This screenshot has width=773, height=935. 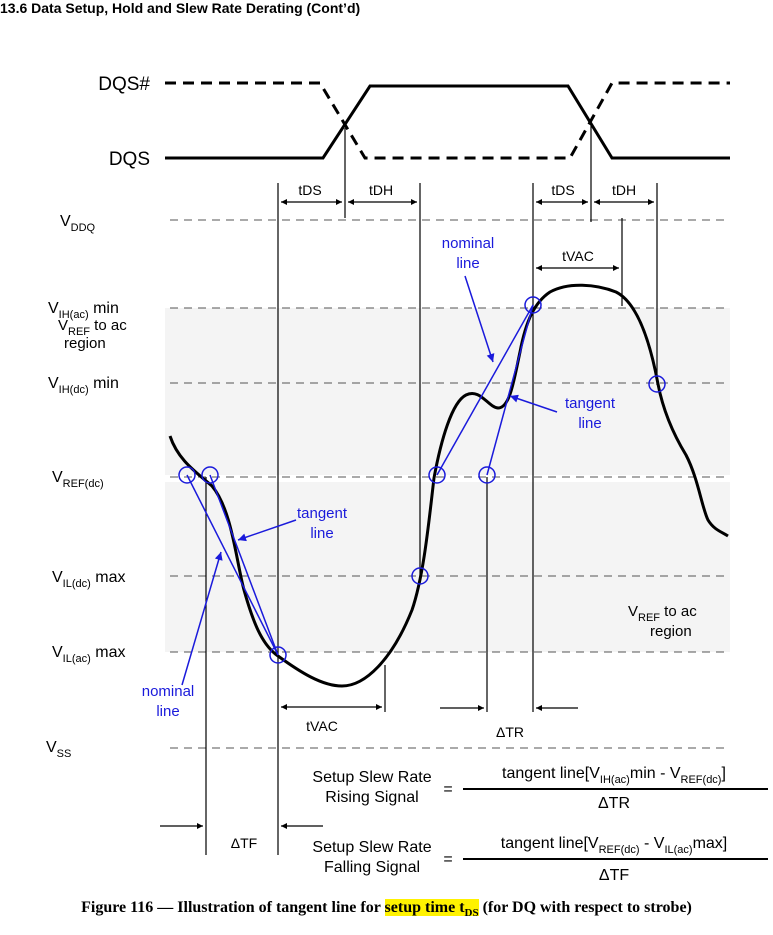 What do you see at coordinates (662, 613) in the screenshot?
I see `region-lower-label: VREF to ac` at bounding box center [662, 613].